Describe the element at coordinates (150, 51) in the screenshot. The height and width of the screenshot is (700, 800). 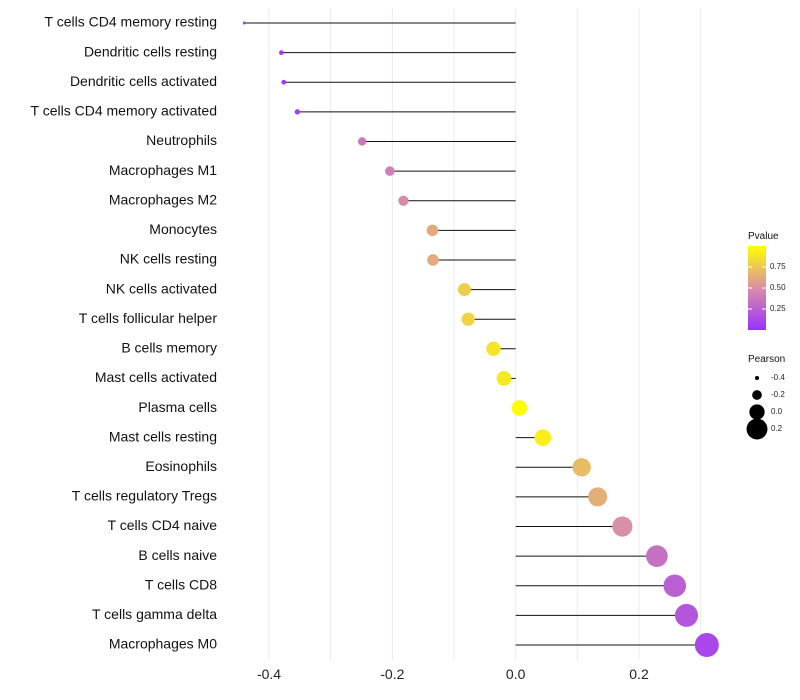
I see `category-label: Dendritic cells resting` at that location.